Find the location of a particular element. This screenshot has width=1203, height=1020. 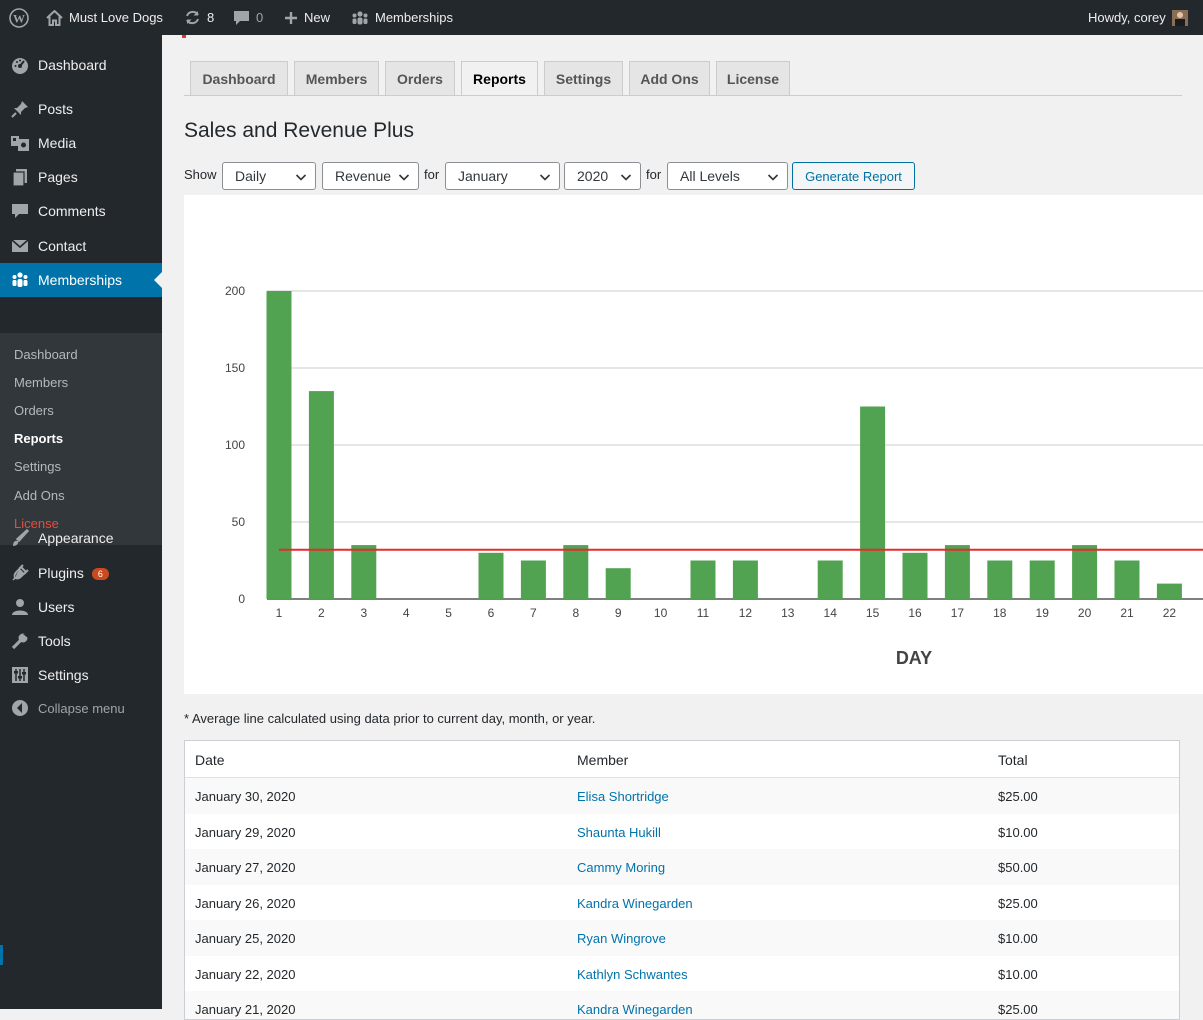

table-row: January 25, 2020 Ryan Wingrove $10.00 is located at coordinates (682, 938).